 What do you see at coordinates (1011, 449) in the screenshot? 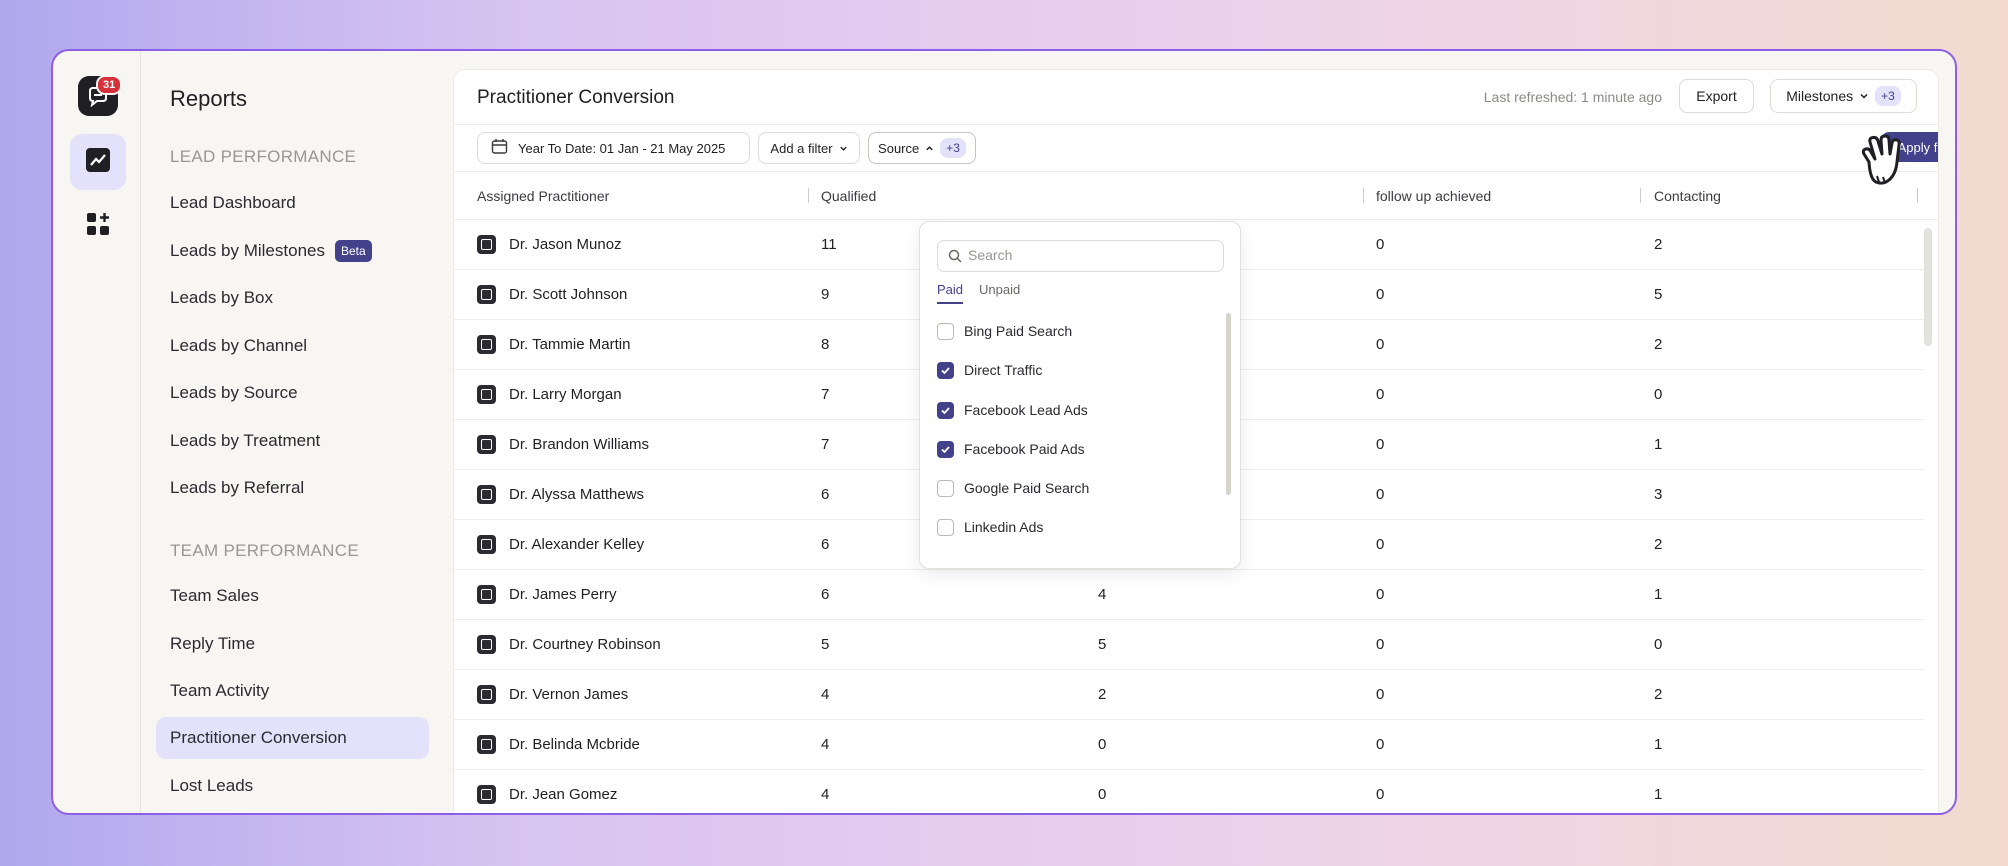
I see `source-option-facebook-paid-ads: Facebook Paid Ads` at bounding box center [1011, 449].